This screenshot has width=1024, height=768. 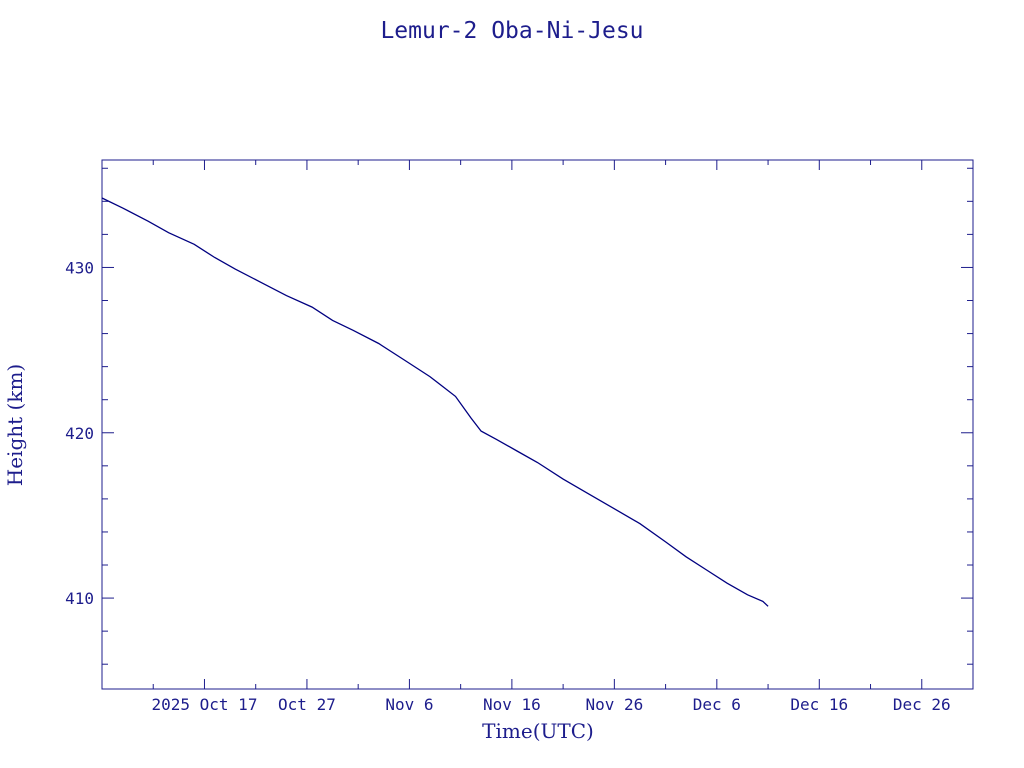 What do you see at coordinates (512, 704) in the screenshot?
I see `x-tick-label: Nov 16` at bounding box center [512, 704].